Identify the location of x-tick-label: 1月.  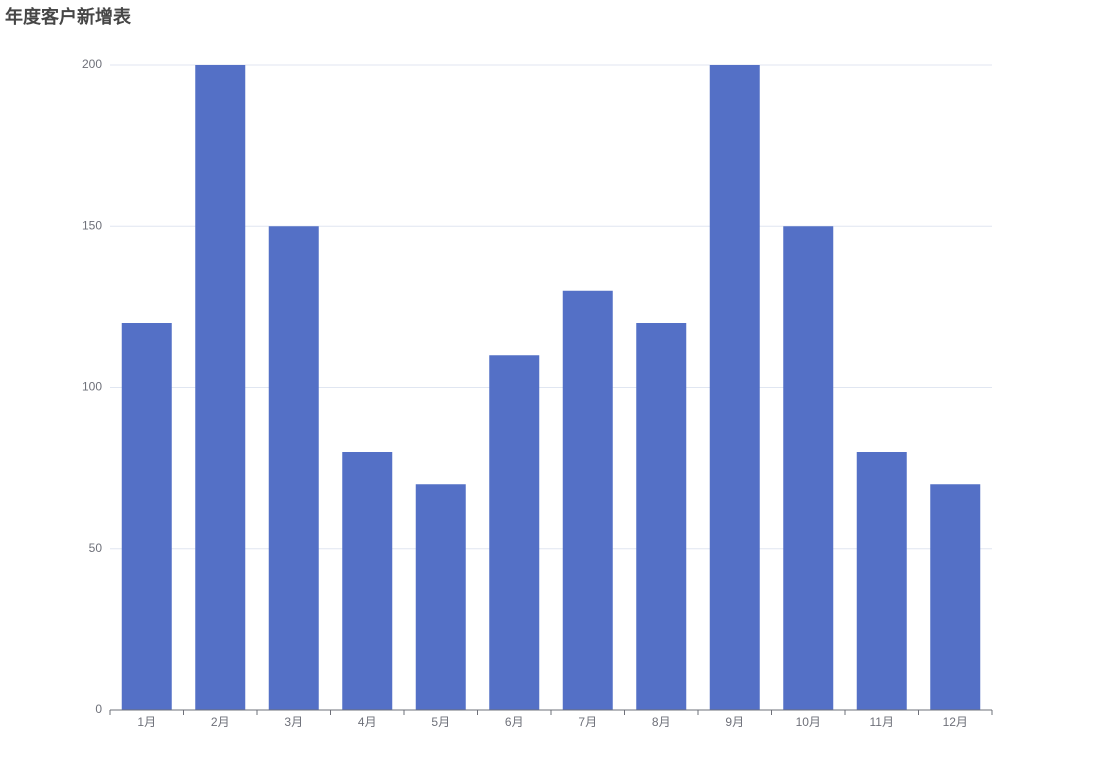
(146, 722).